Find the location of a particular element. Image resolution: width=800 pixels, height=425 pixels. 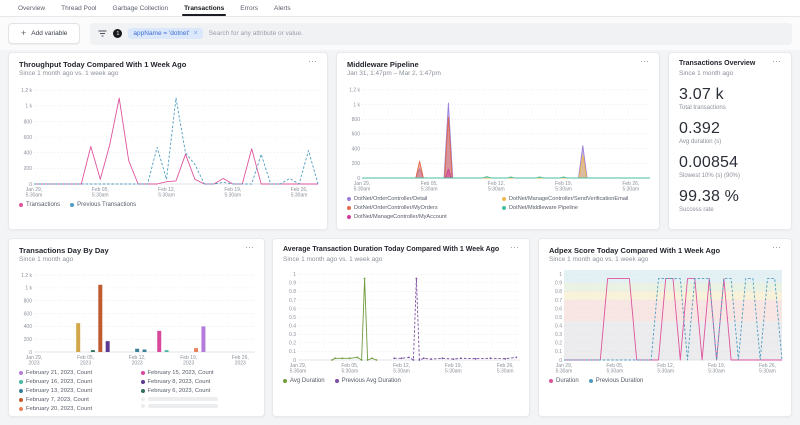

legend-item: DotNet/OrderController/MyOrders is located at coordinates (420, 208).